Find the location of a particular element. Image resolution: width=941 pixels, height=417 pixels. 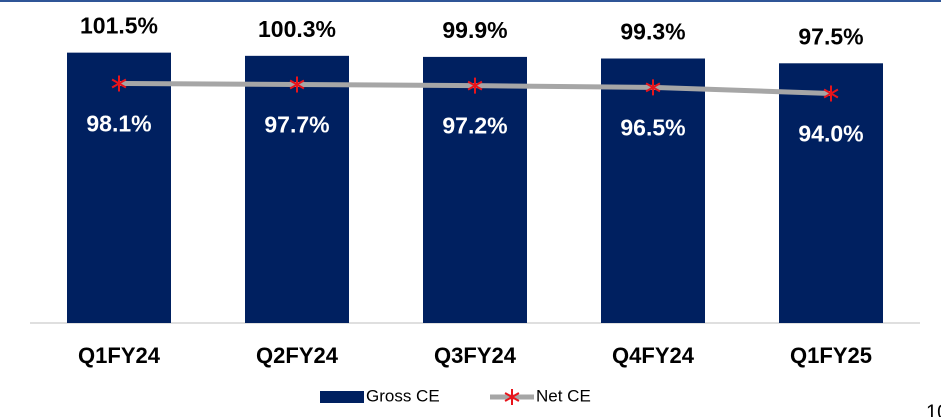

legend-swatch is located at coordinates (342, 397).